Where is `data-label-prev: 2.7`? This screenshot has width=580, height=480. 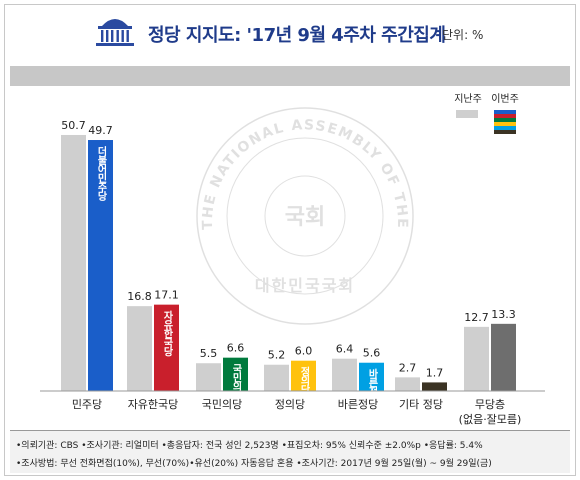
data-label-prev: 2.7 is located at coordinates (408, 367).